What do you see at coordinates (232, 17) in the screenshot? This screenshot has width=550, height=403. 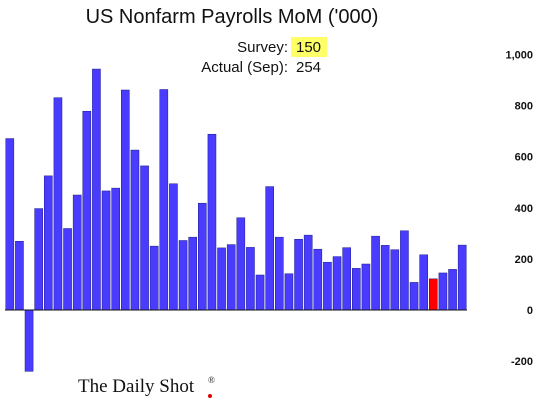 I see `chart-title: US Nonfarm Payrolls MoM ('000)` at bounding box center [232, 17].